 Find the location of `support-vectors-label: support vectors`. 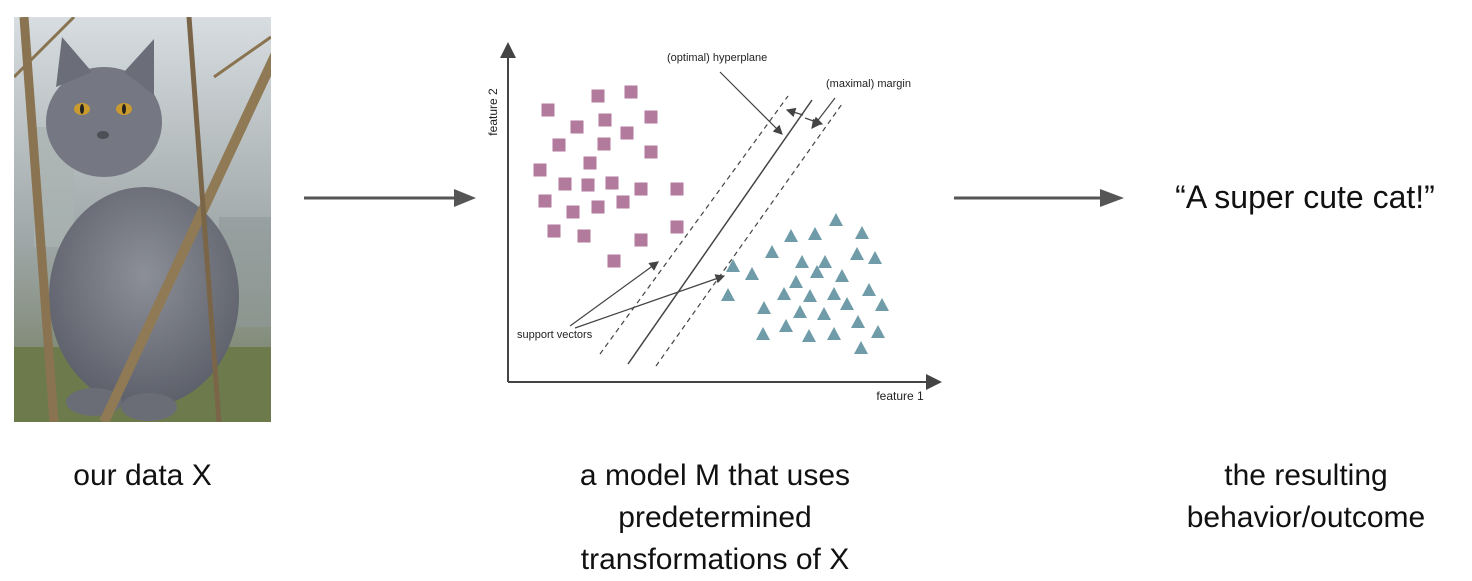

support-vectors-label: support vectors is located at coordinates (555, 335).